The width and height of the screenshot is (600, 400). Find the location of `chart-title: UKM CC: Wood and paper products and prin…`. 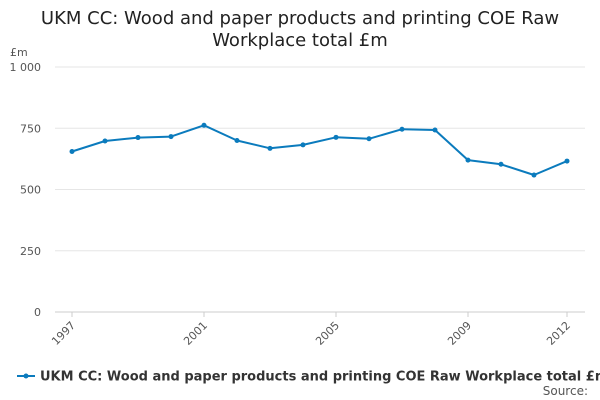

chart-title: UKM CC: Wood and paper products and prin… is located at coordinates (300, 29).